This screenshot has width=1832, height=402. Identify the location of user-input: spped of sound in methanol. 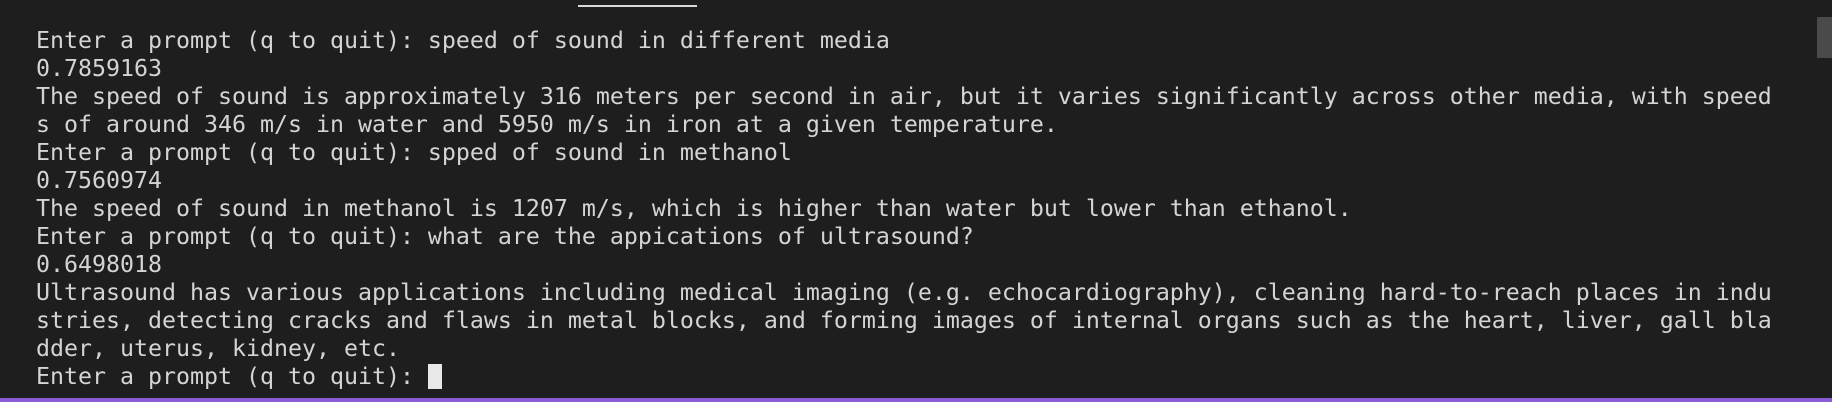
(609, 152).